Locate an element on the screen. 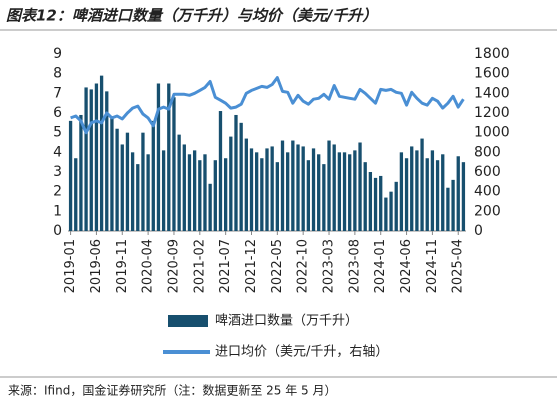 The width and height of the screenshot is (557, 404). x-tick-label: 2024-06 is located at coordinates (406, 266).